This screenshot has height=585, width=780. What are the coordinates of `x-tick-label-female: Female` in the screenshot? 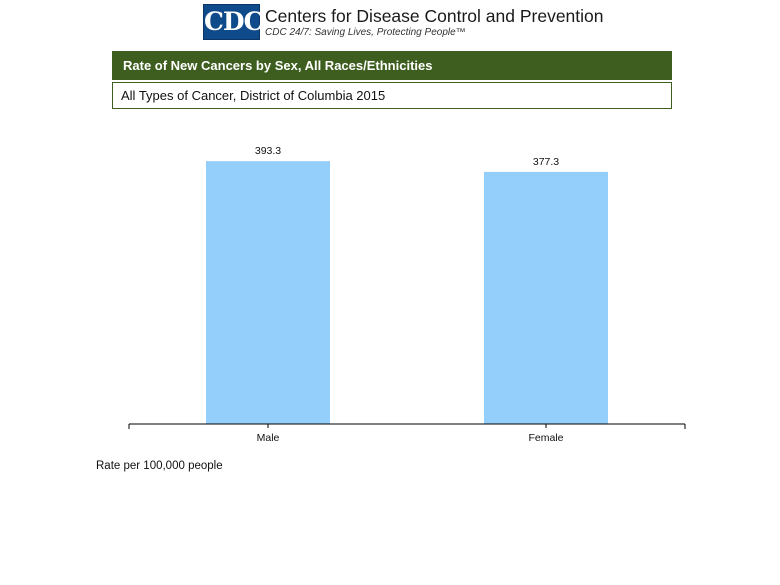 It's located at (545, 438).